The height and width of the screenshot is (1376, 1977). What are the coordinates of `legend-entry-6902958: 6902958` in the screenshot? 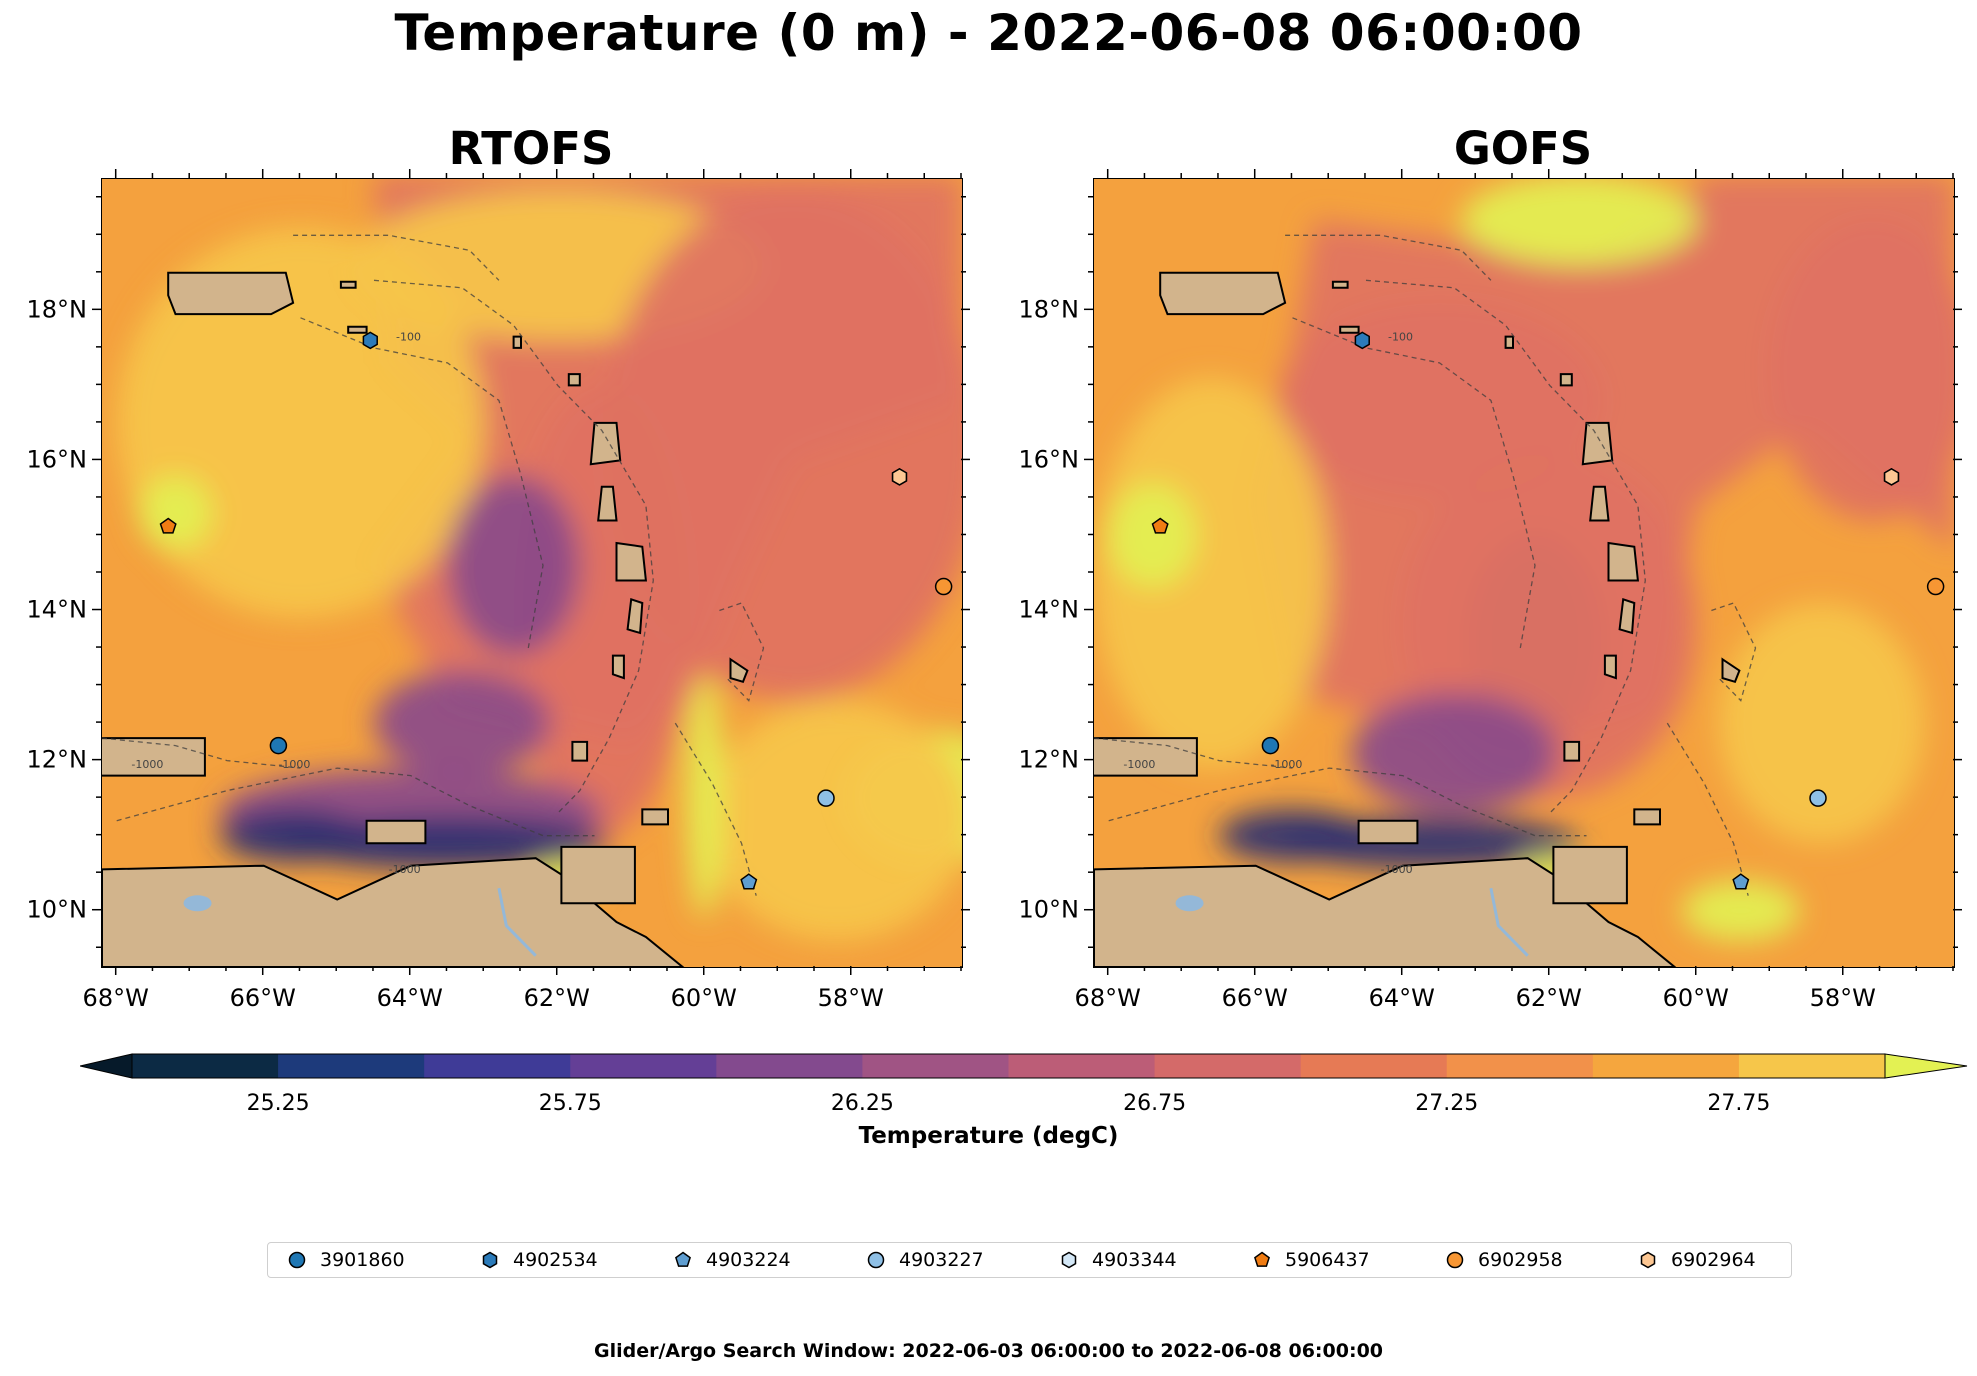 It's located at (1503, 1260).